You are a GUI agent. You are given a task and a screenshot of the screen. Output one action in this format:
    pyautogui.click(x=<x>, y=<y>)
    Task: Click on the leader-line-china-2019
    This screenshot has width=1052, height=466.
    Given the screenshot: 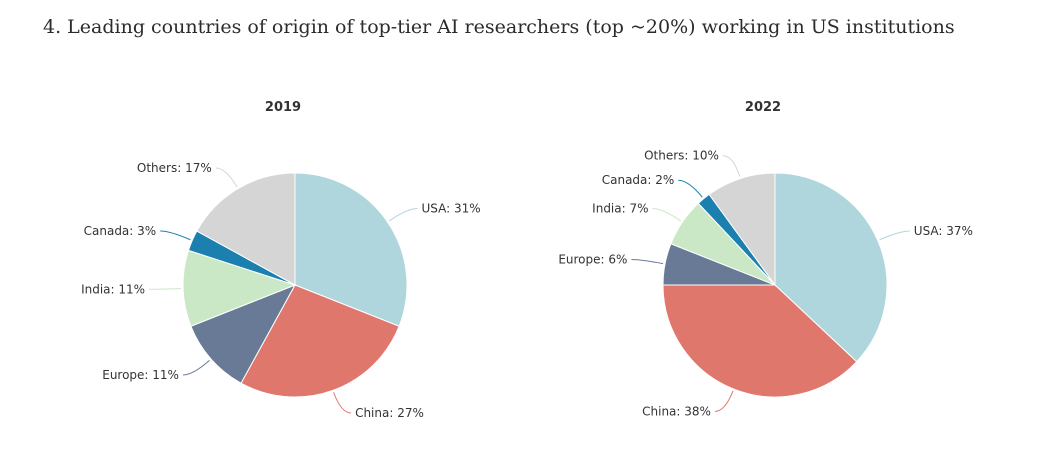 What is the action you would take?
    pyautogui.click(x=342, y=403)
    